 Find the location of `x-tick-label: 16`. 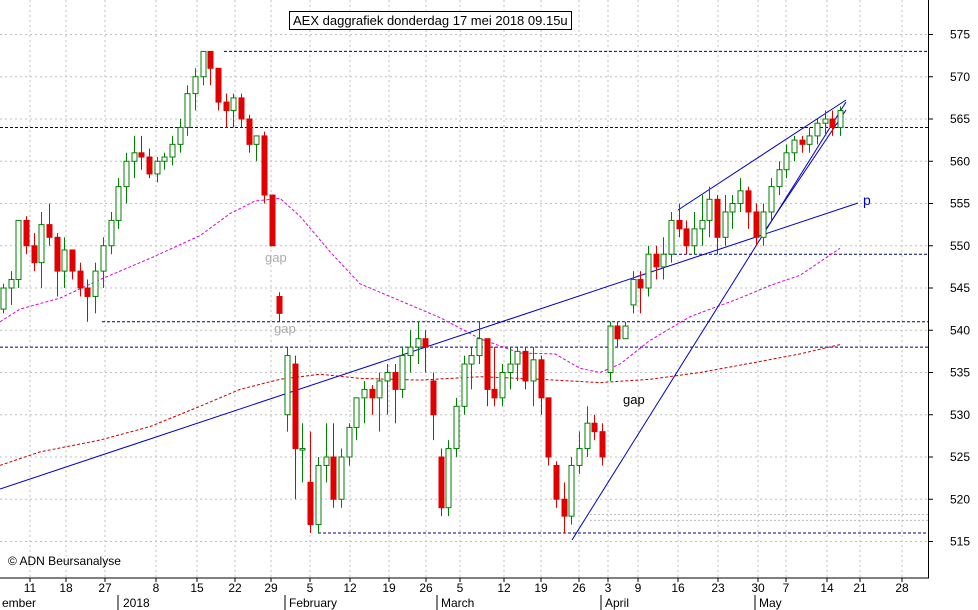

x-tick-label: 16 is located at coordinates (678, 588).